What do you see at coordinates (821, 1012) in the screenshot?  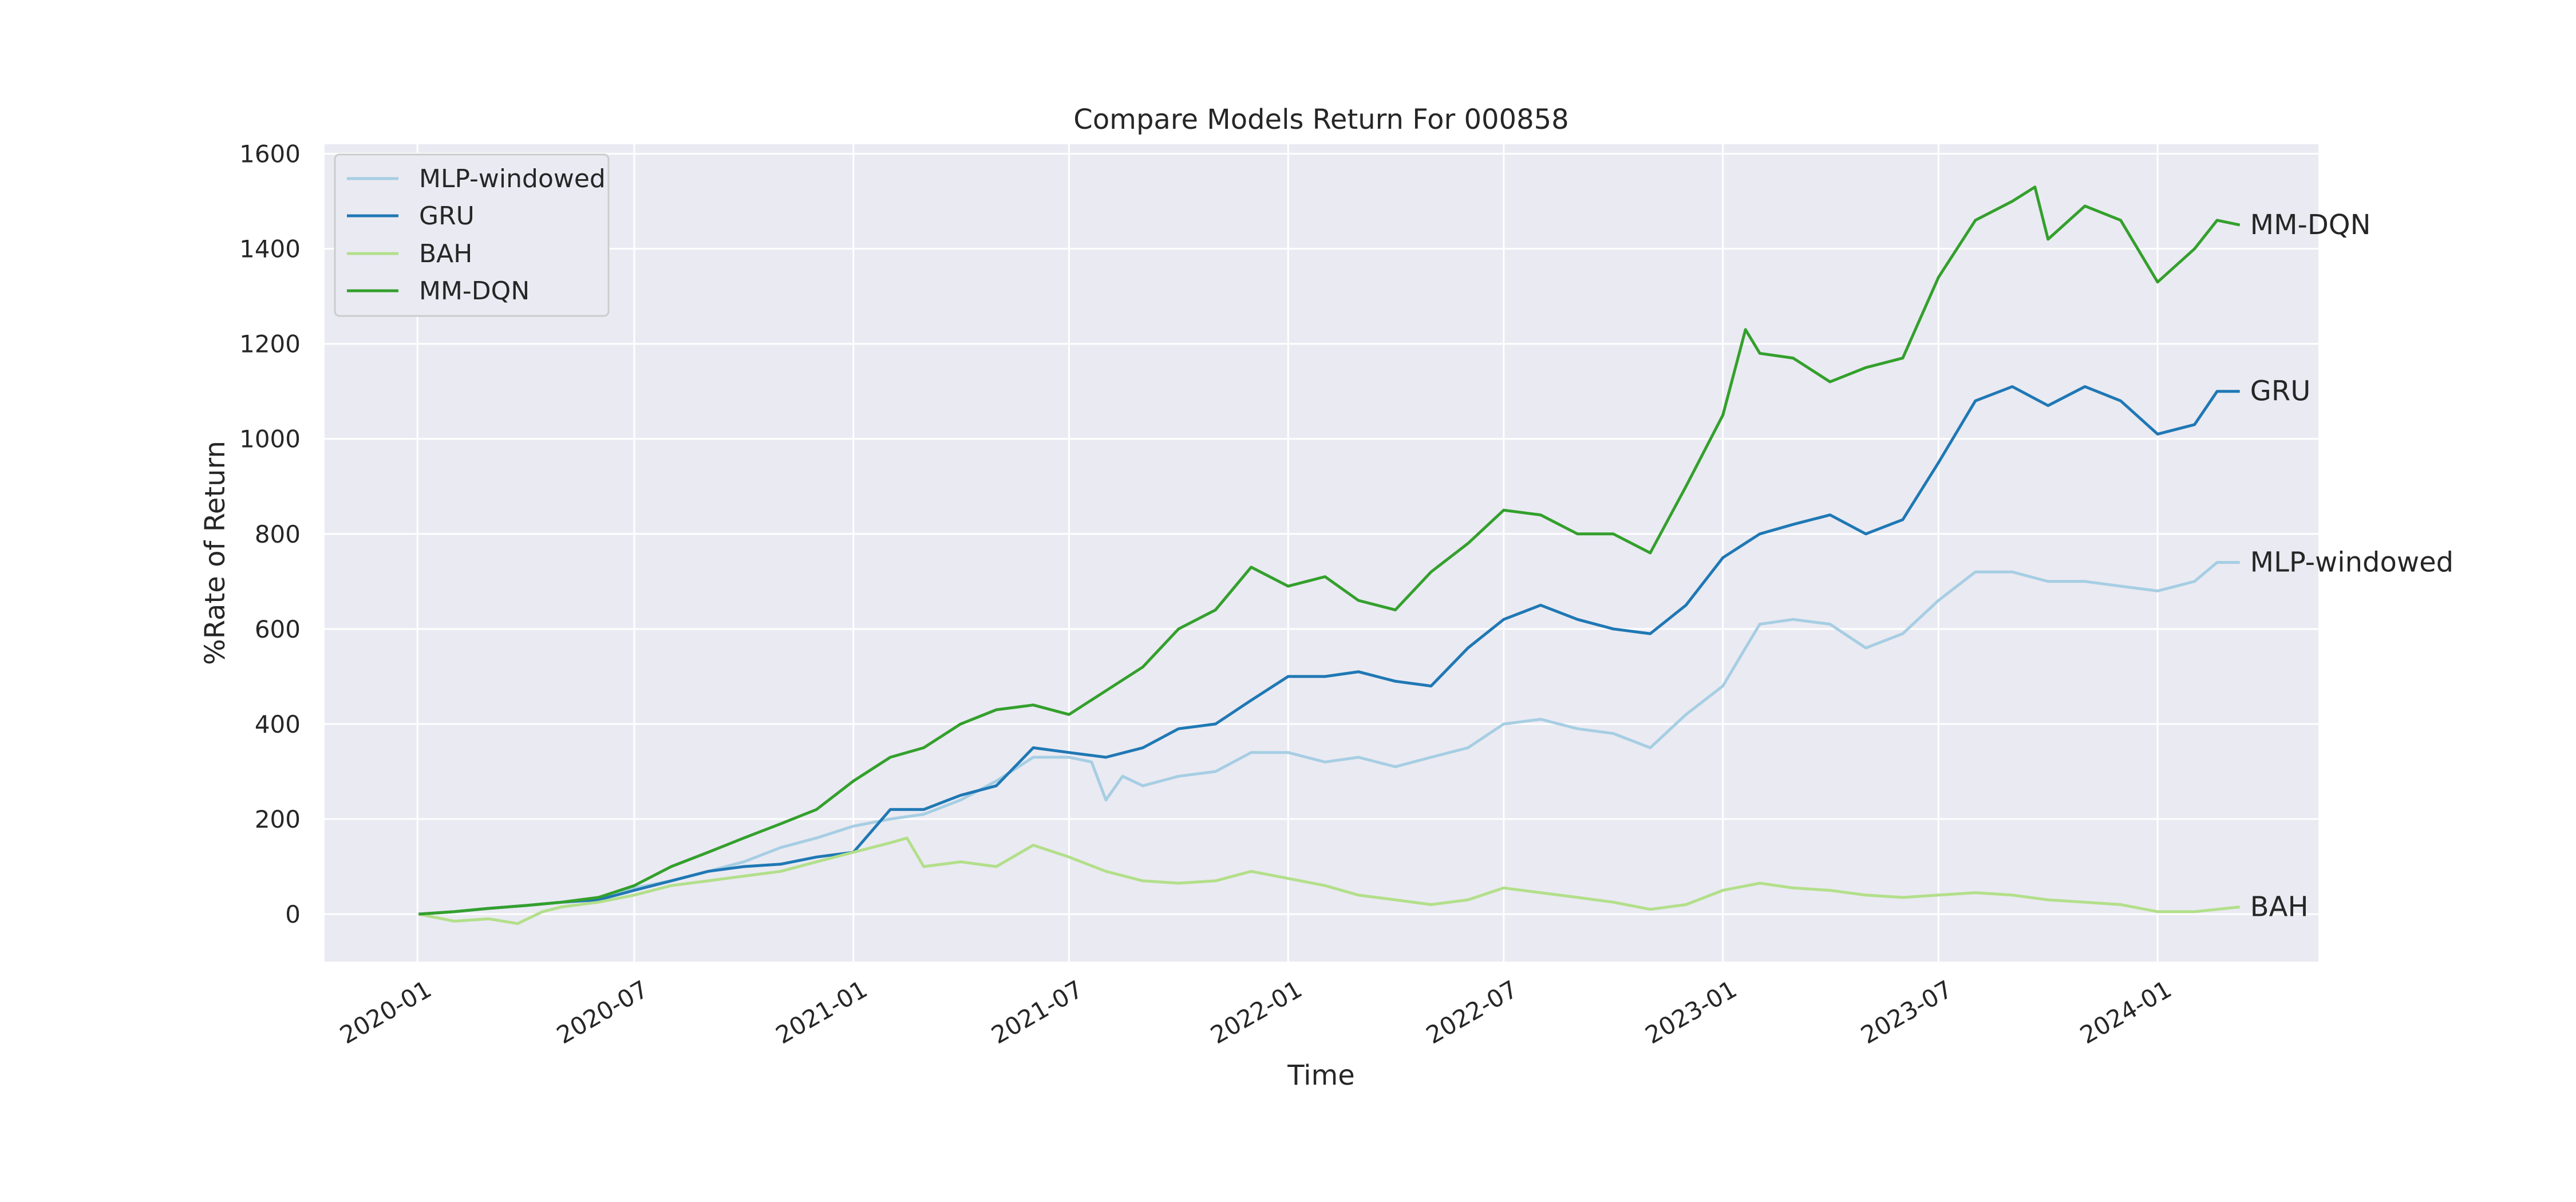 I see `x-tick-label: 2021-01` at bounding box center [821, 1012].